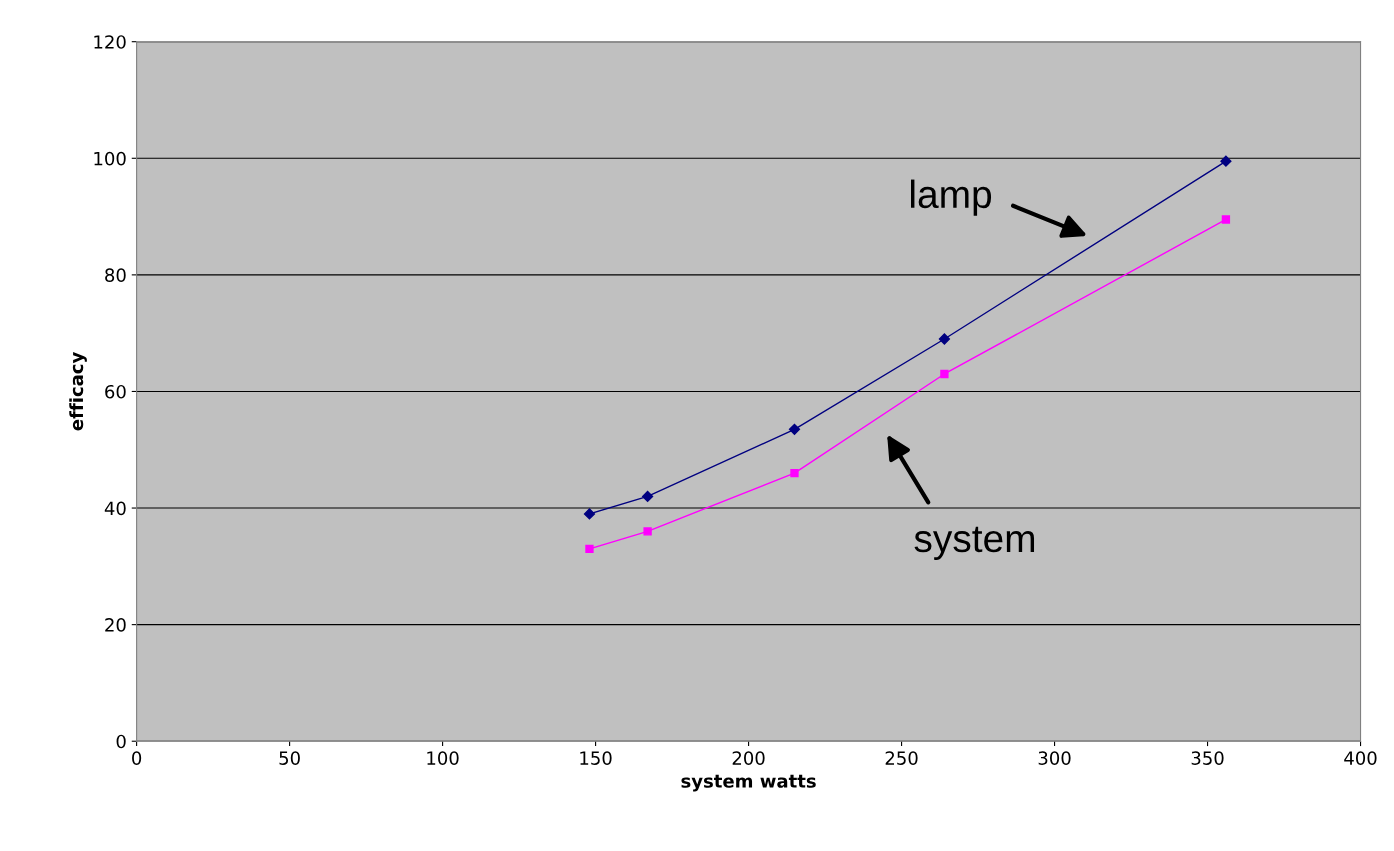 The image size is (1394, 851). What do you see at coordinates (115, 275) in the screenshot?
I see `y-tick-label: 80` at bounding box center [115, 275].